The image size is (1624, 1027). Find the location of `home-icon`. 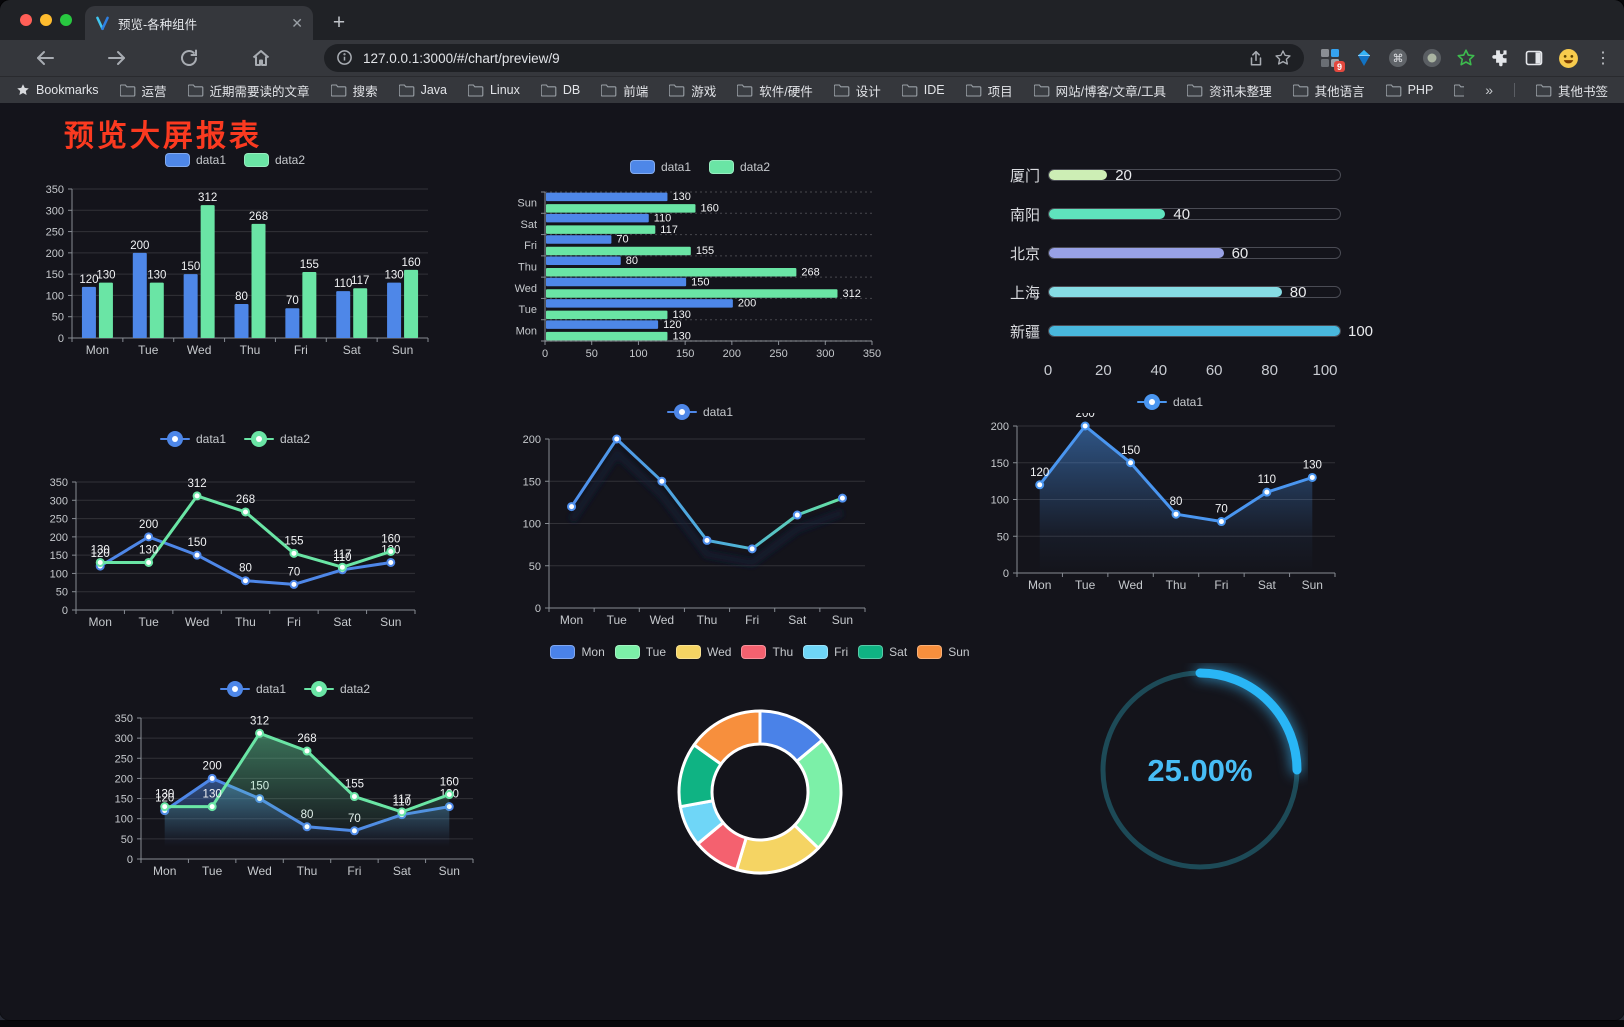

home-icon is located at coordinates (261, 58).